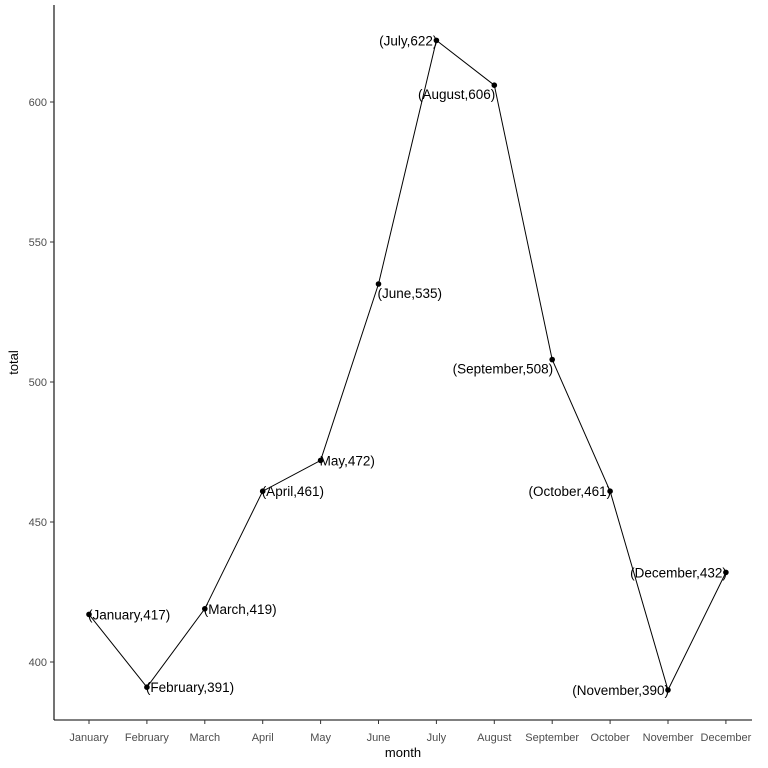  I want to click on data-label: (January,417), so click(129, 614).